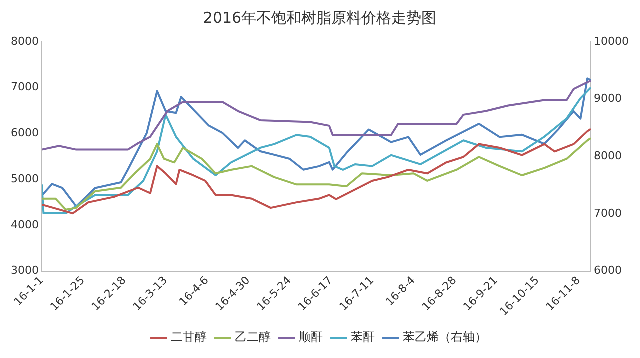  I want to click on y-tick-label: 6000, so click(24, 133).